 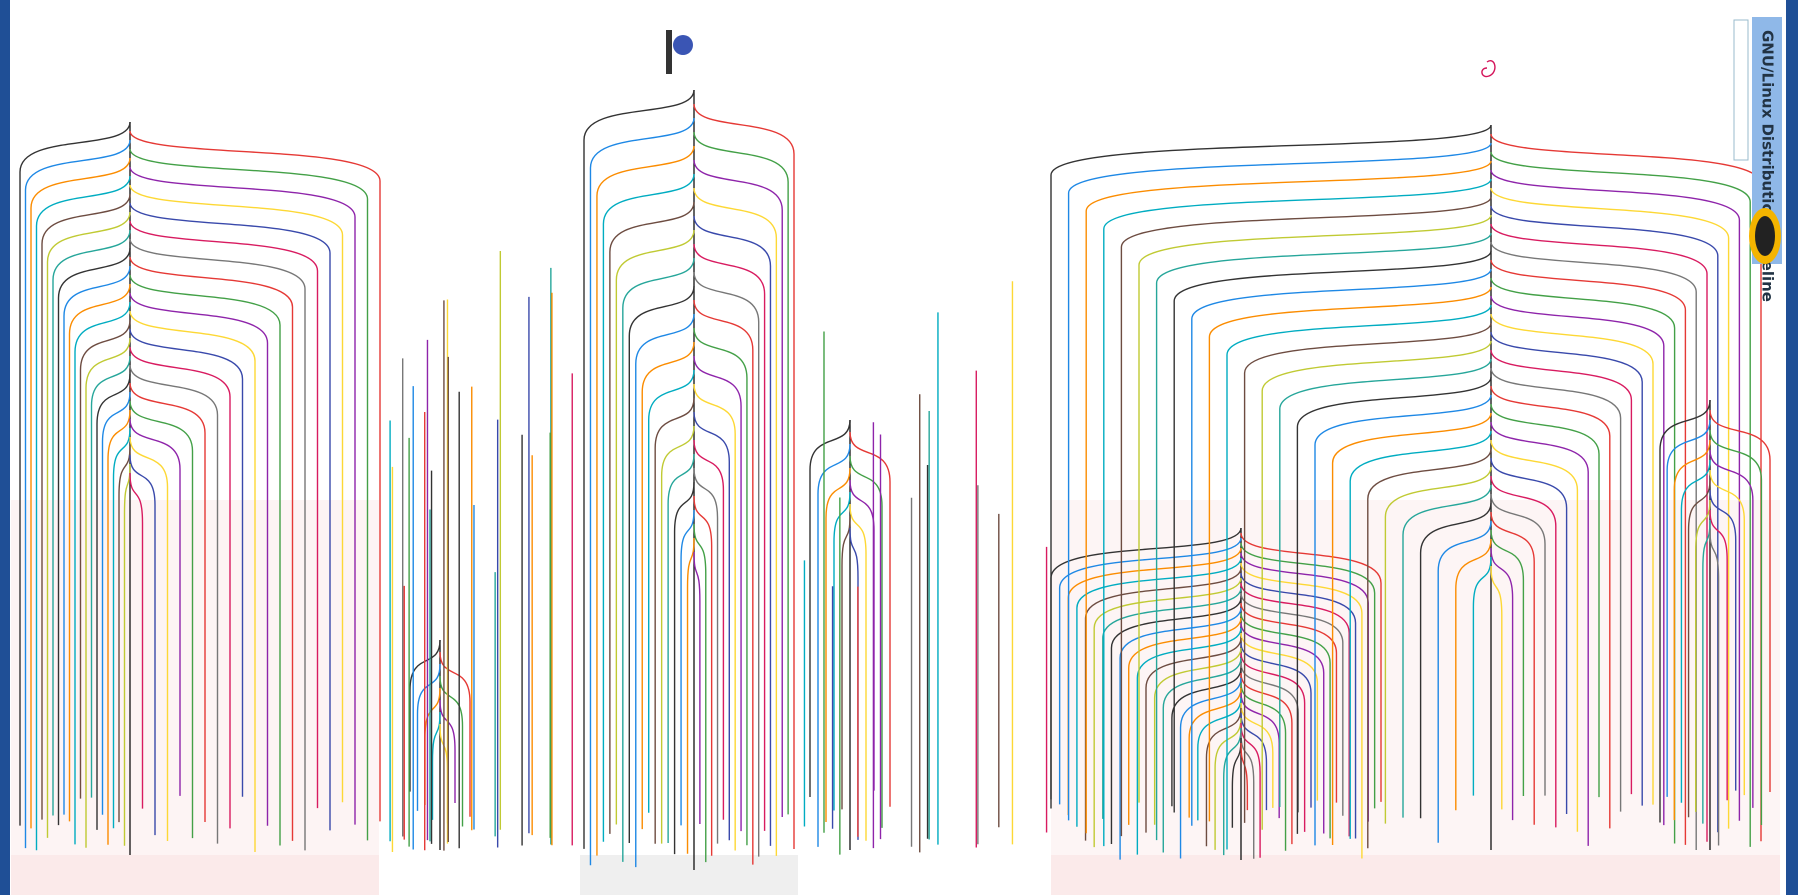 What do you see at coordinates (1741, 90) in the screenshot?
I see `legend-box` at bounding box center [1741, 90].